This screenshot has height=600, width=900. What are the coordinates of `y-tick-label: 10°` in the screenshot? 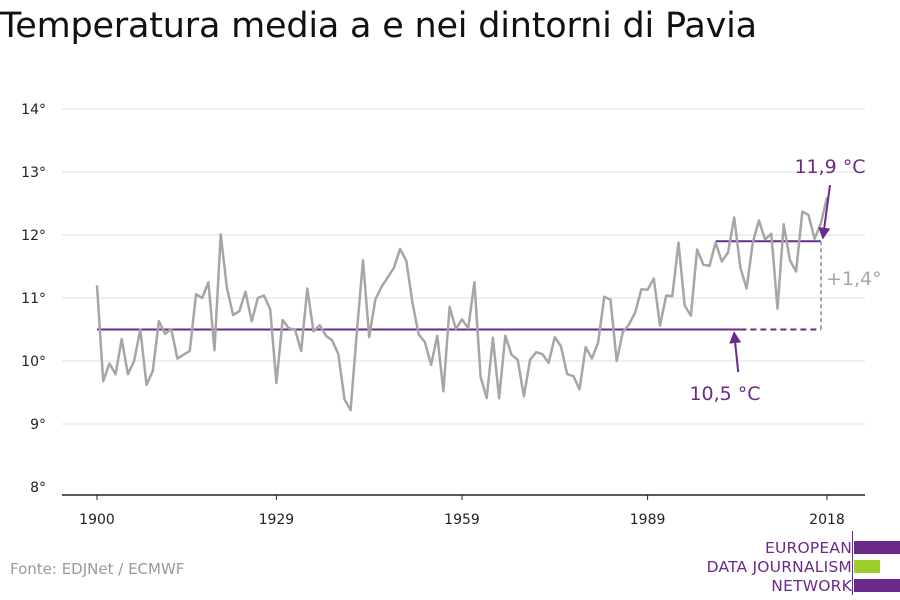 It's located at (33, 362).